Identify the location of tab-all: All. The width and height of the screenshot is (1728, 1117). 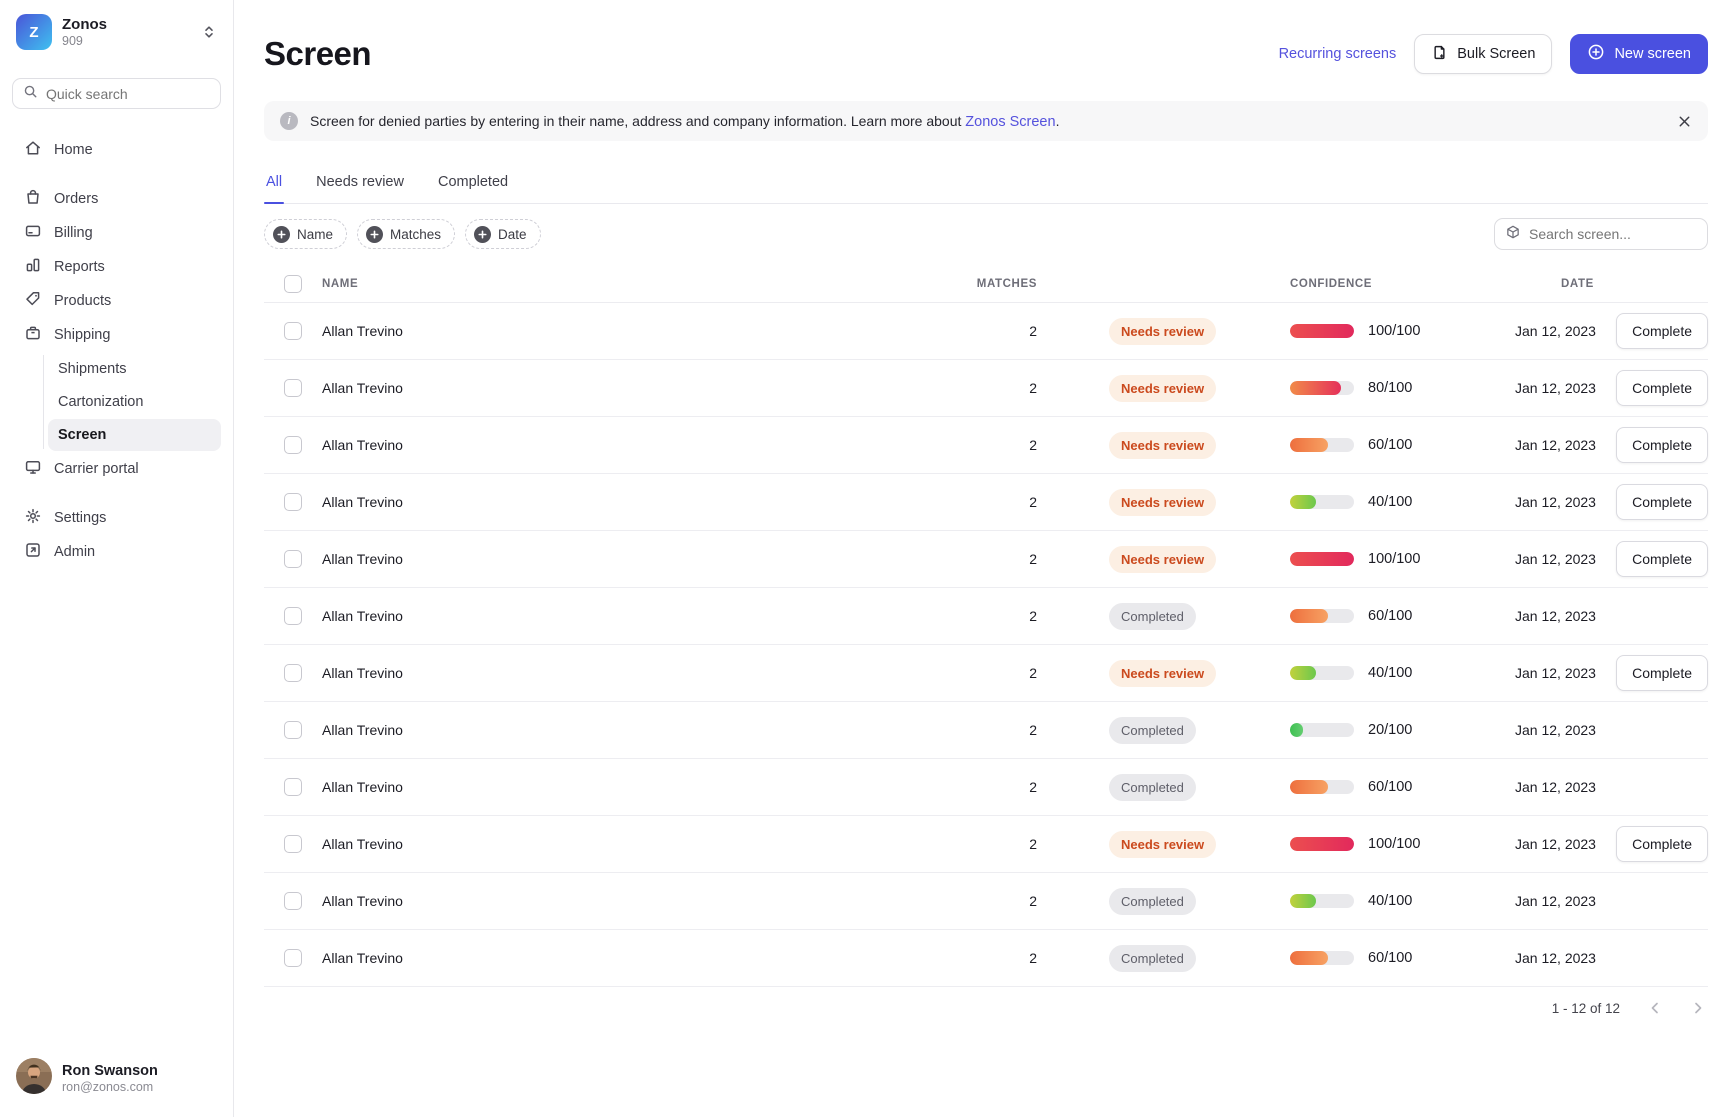
(274, 189).